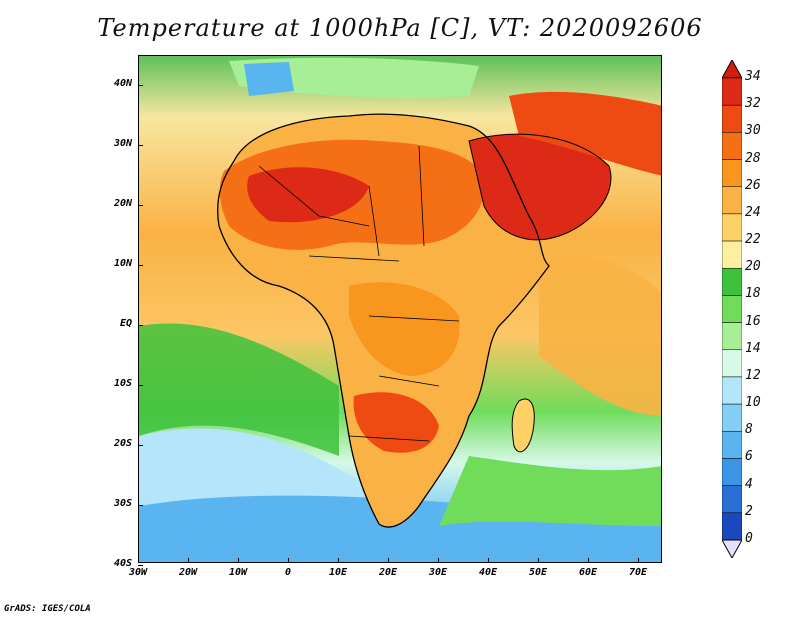  I want to click on lon-tick-label: 50E, so click(538, 572).